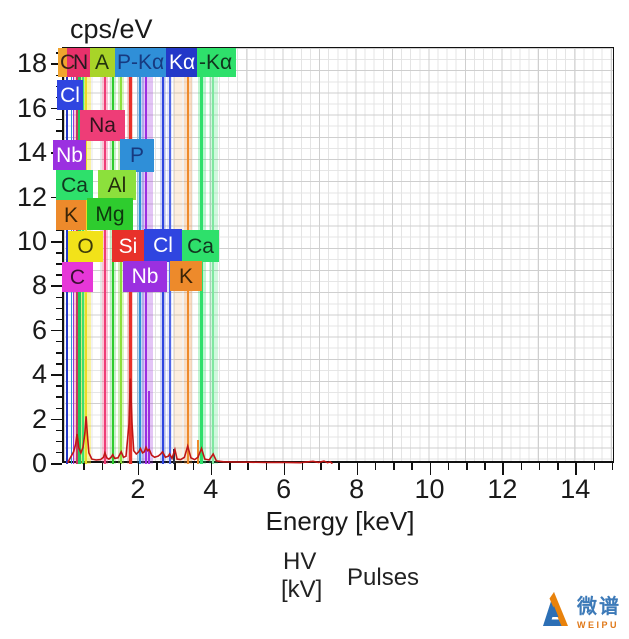  Describe the element at coordinates (383, 577) in the screenshot. I see `footer-pulses-label: Pulses` at that location.